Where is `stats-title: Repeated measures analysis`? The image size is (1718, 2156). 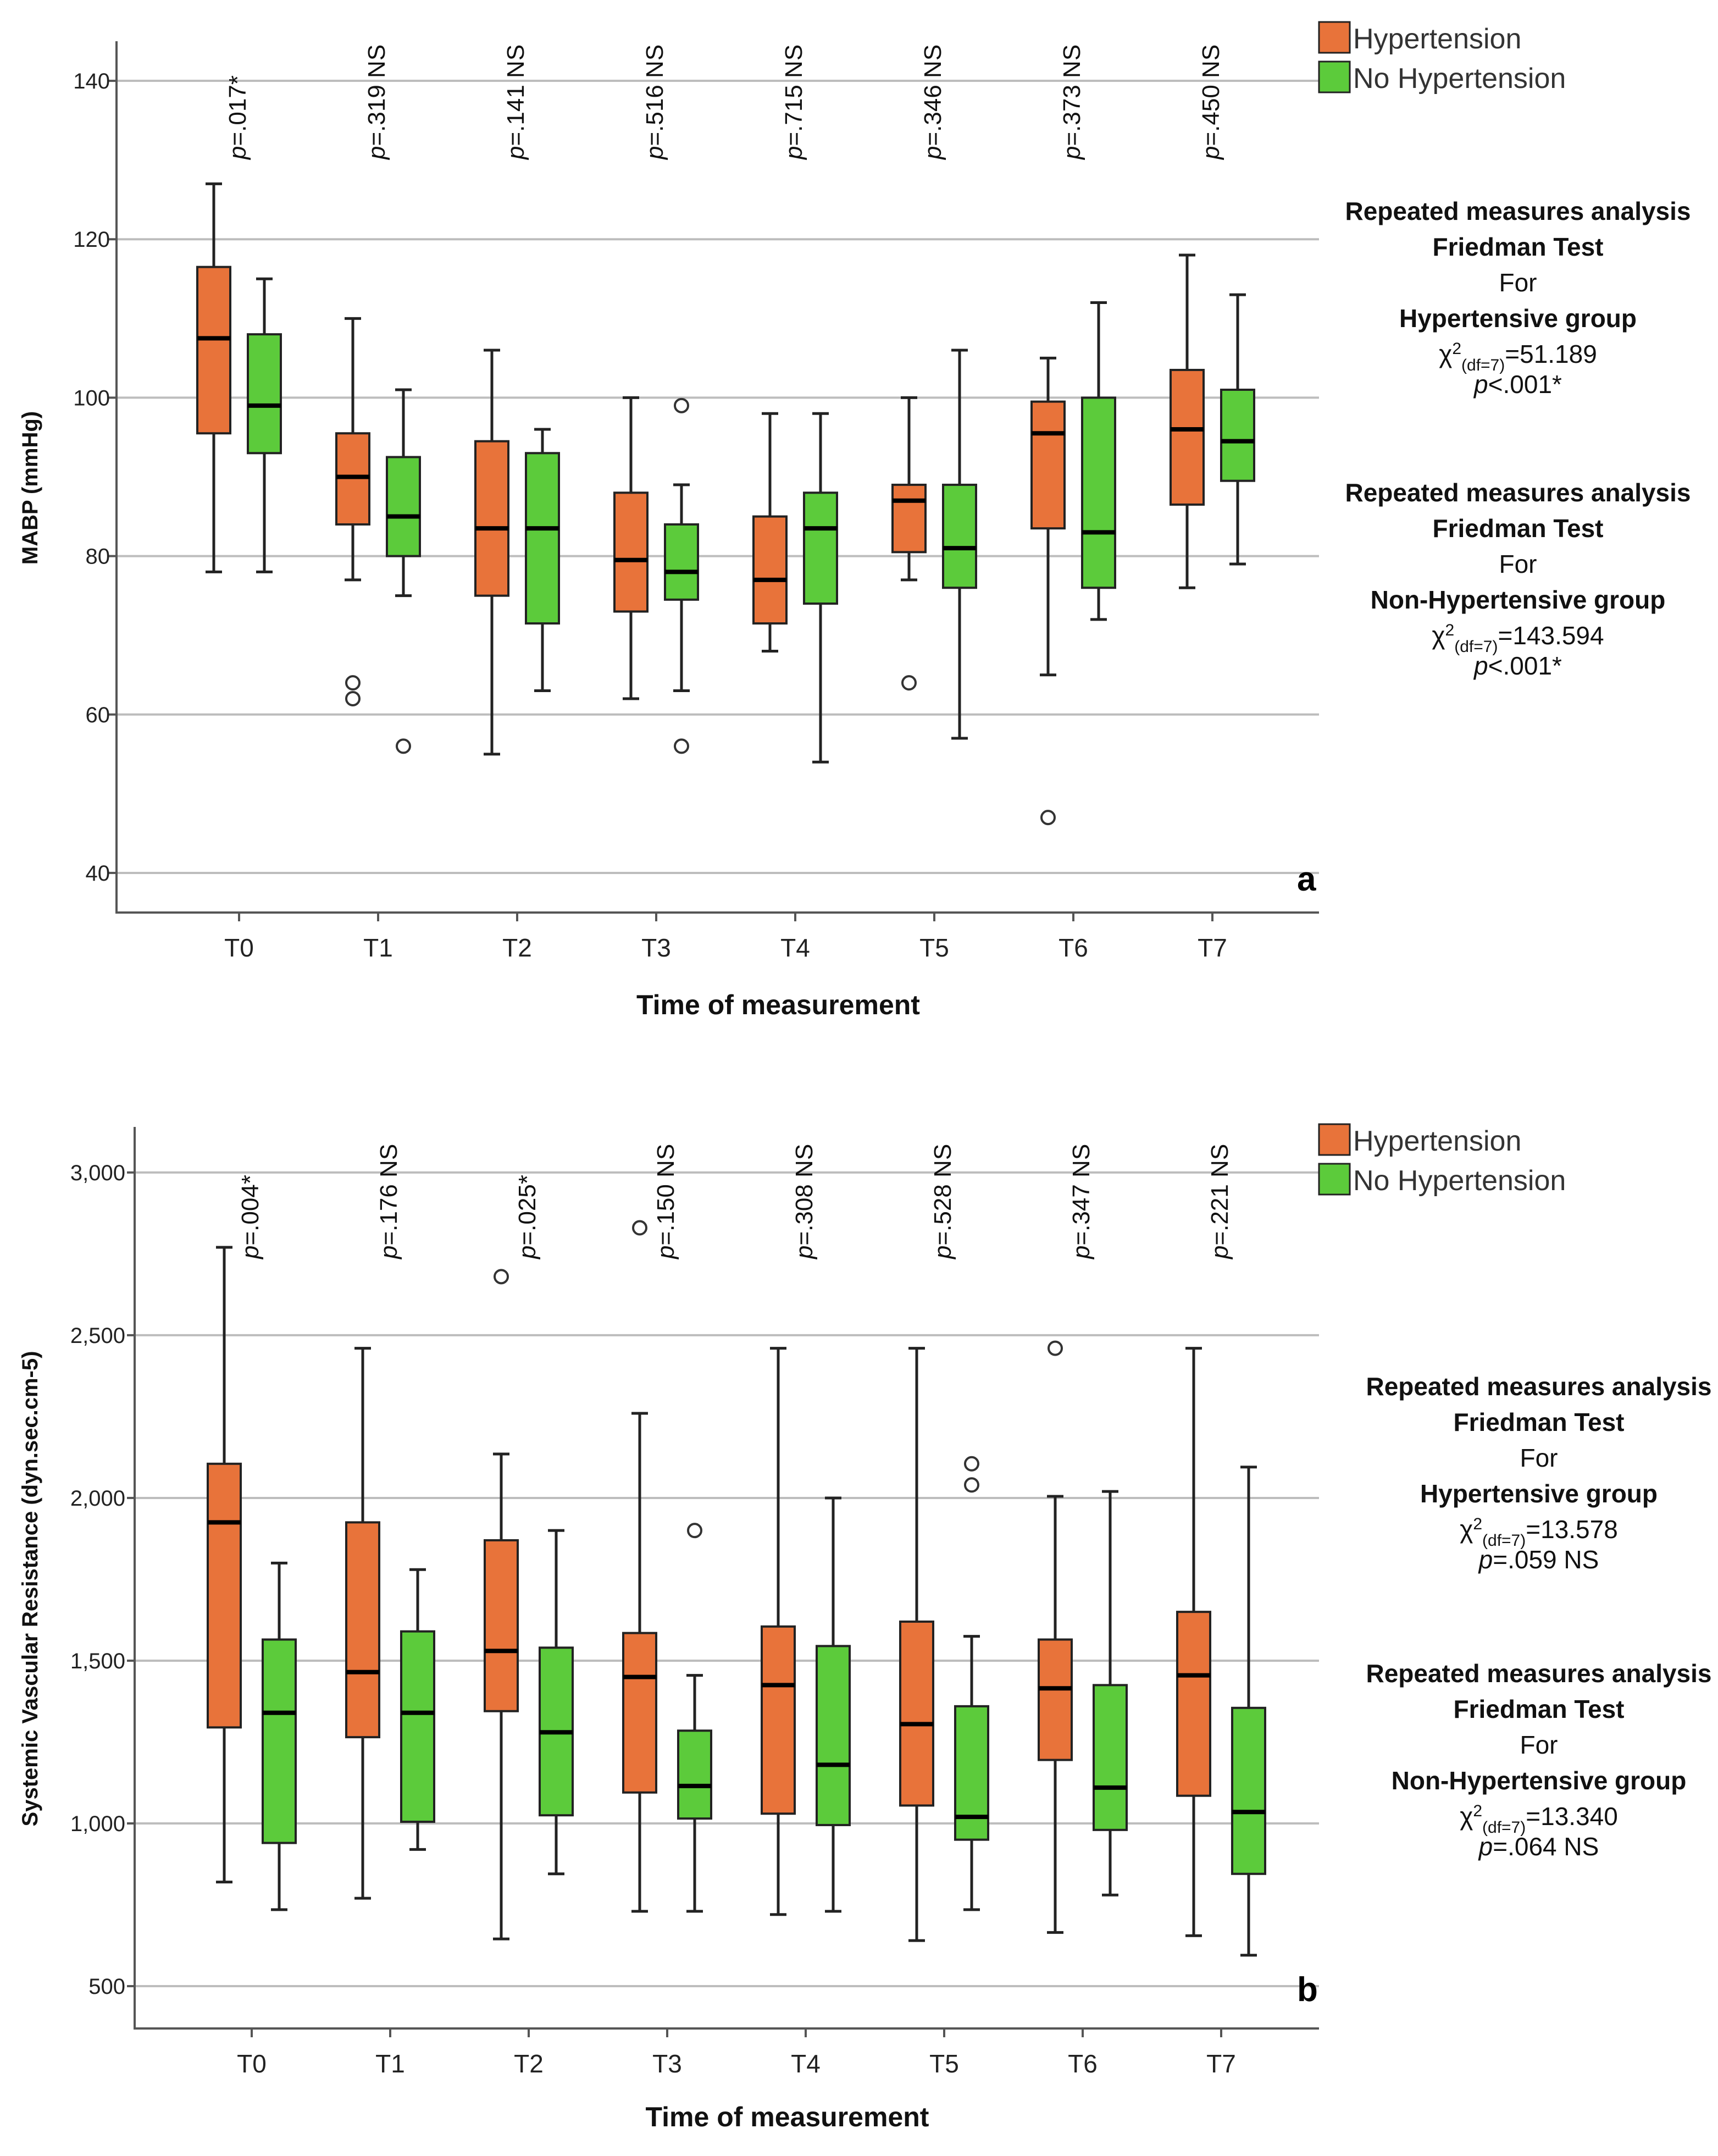 stats-title: Repeated measures analysis is located at coordinates (1518, 211).